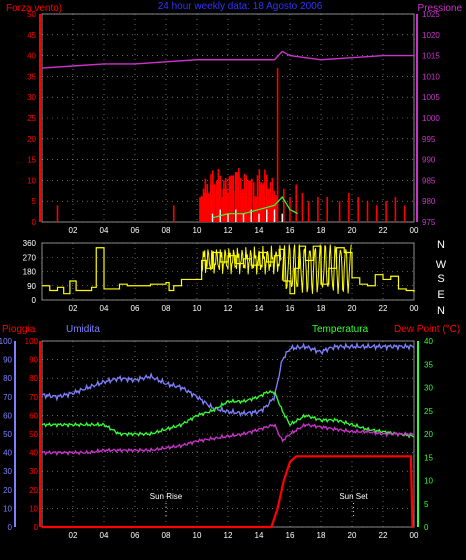 The width and height of the screenshot is (466, 560). Describe the element at coordinates (428, 341) in the screenshot. I see `temp-y-tick: 40` at that location.